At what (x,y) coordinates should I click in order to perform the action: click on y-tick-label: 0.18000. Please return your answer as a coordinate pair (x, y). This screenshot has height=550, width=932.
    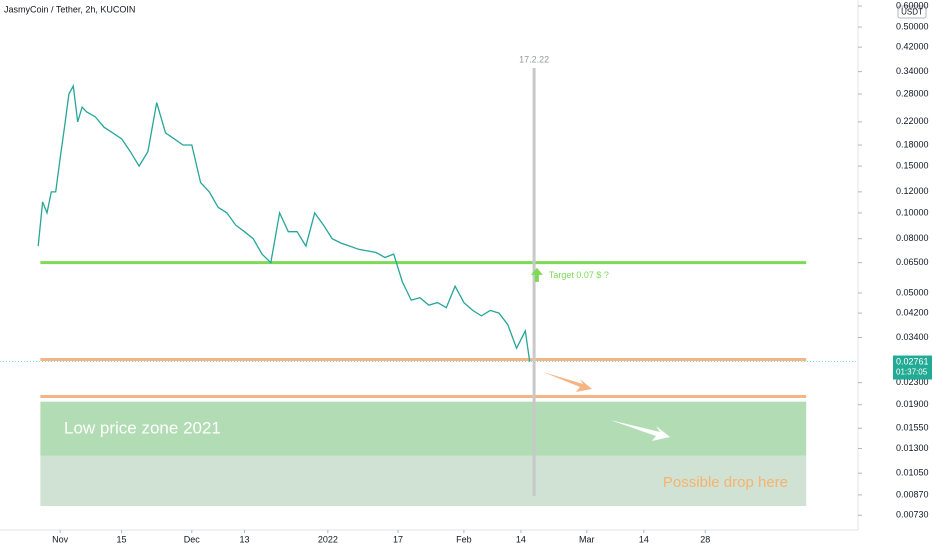
    Looking at the image, I should click on (912, 144).